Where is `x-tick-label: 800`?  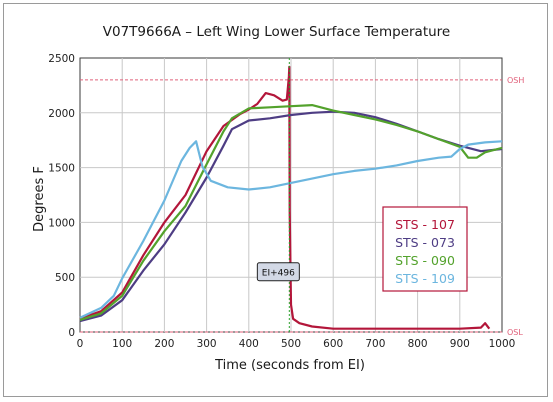 x-tick-label: 800 is located at coordinates (418, 344).